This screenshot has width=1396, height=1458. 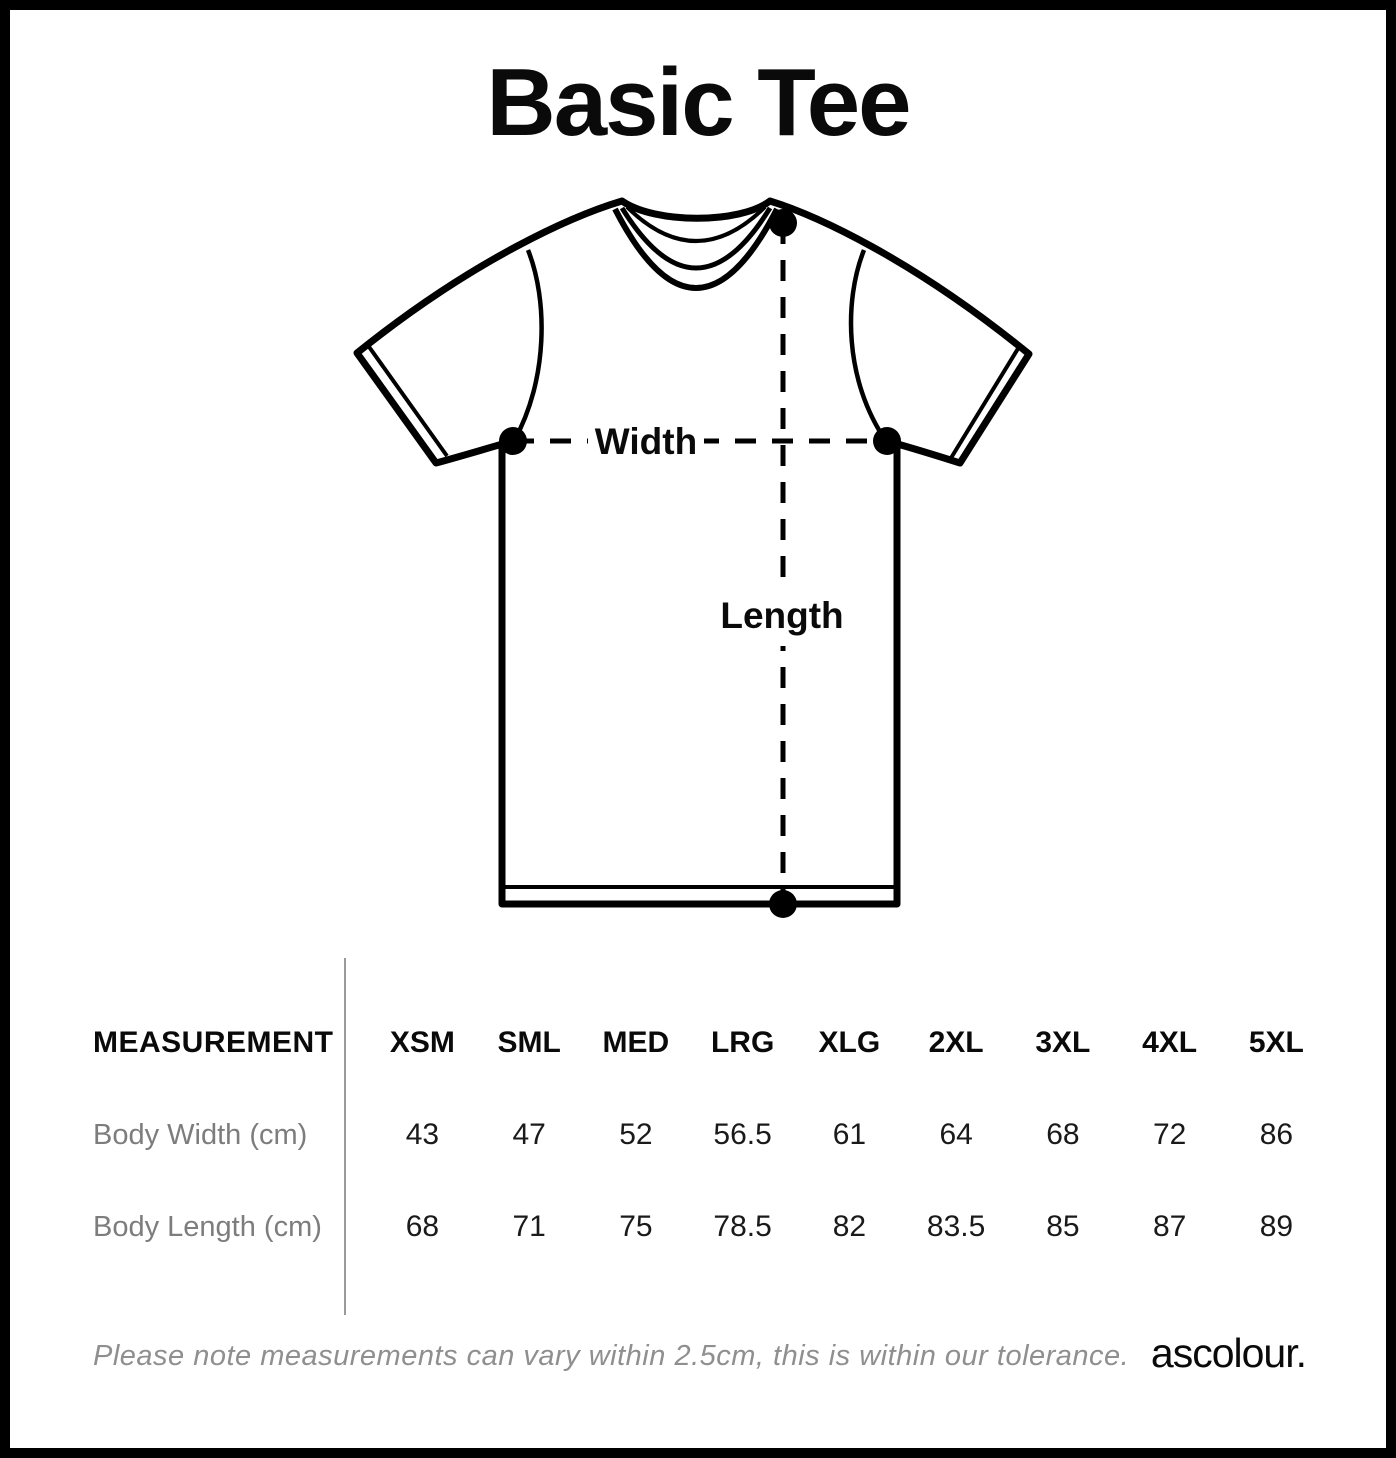 What do you see at coordinates (345, 1136) in the screenshot?
I see `table-column-divider` at bounding box center [345, 1136].